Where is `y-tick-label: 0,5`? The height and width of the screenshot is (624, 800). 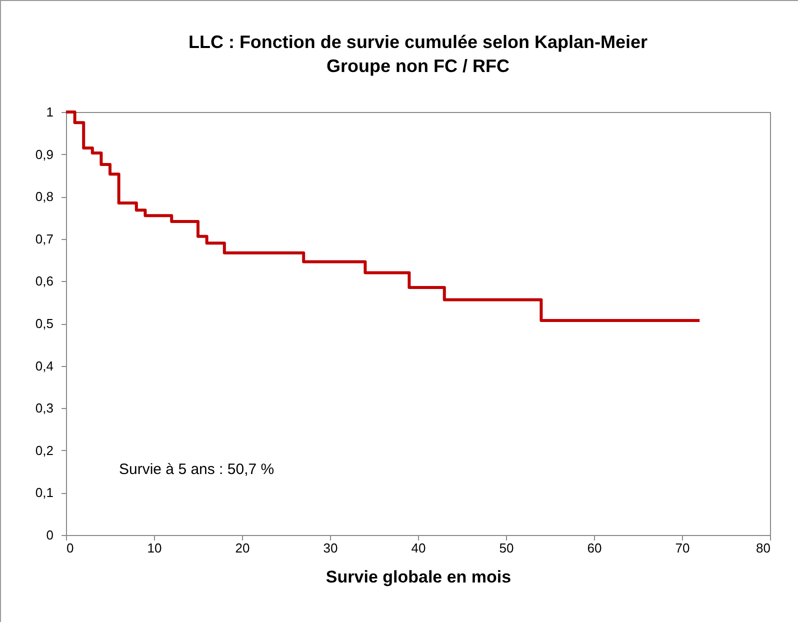
y-tick-label: 0,5 is located at coordinates (44, 323).